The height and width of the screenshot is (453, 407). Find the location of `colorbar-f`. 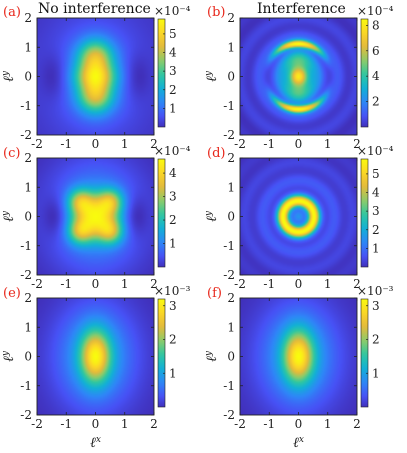

colorbar-f is located at coordinates (364, 353).